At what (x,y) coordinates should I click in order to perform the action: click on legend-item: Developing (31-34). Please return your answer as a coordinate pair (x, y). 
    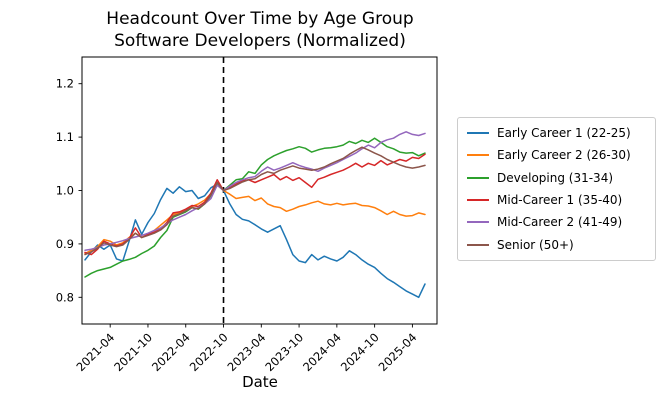
    Looking at the image, I should click on (556, 178).